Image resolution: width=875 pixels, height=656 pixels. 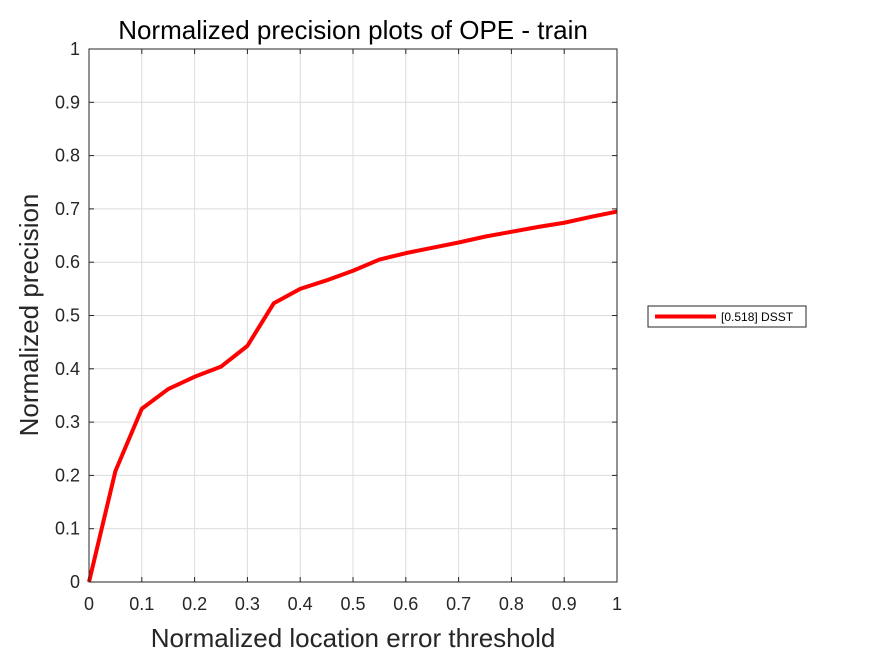 I want to click on y-tick-label: 0.7, so click(x=67, y=209).